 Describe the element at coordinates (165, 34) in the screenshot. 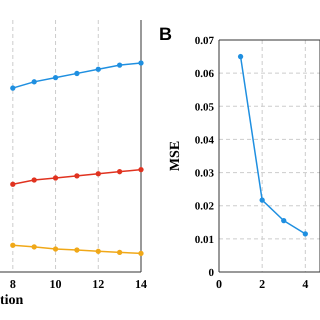

I see `chart-title: B` at that location.